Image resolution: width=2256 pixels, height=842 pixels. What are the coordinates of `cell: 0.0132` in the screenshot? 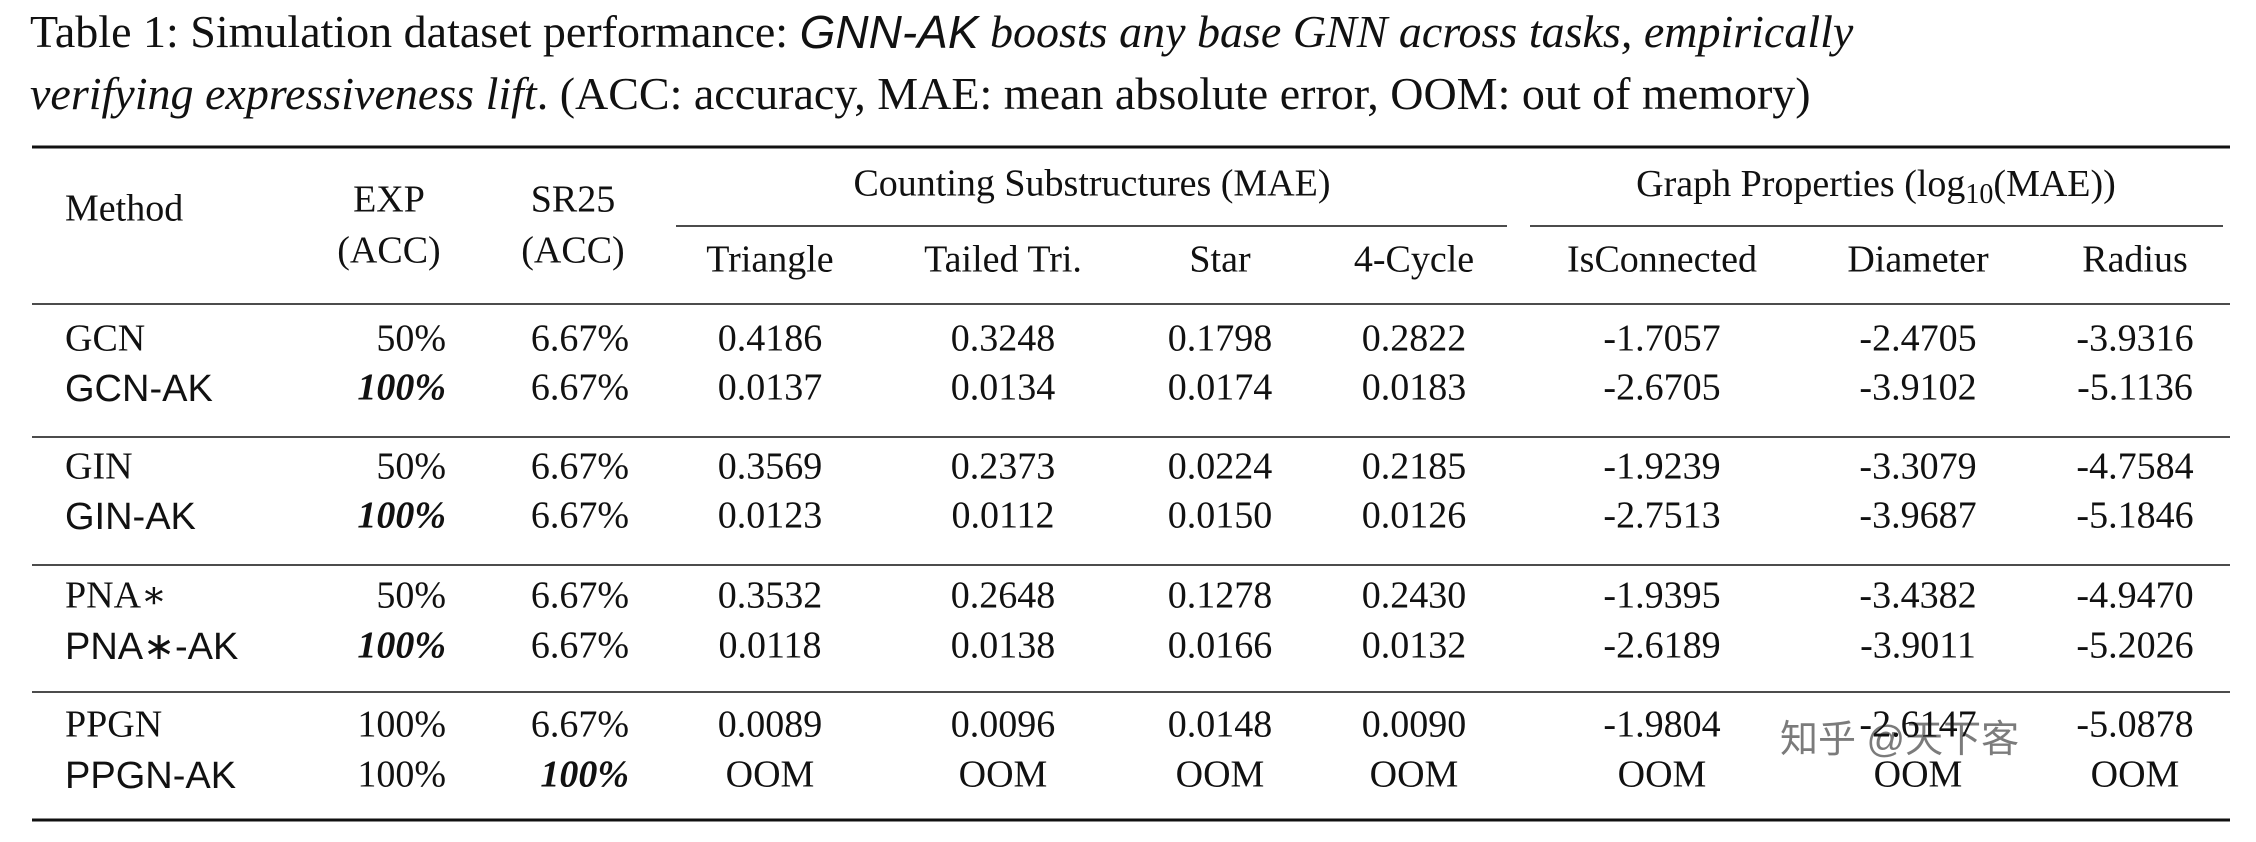 It's located at (1414, 646).